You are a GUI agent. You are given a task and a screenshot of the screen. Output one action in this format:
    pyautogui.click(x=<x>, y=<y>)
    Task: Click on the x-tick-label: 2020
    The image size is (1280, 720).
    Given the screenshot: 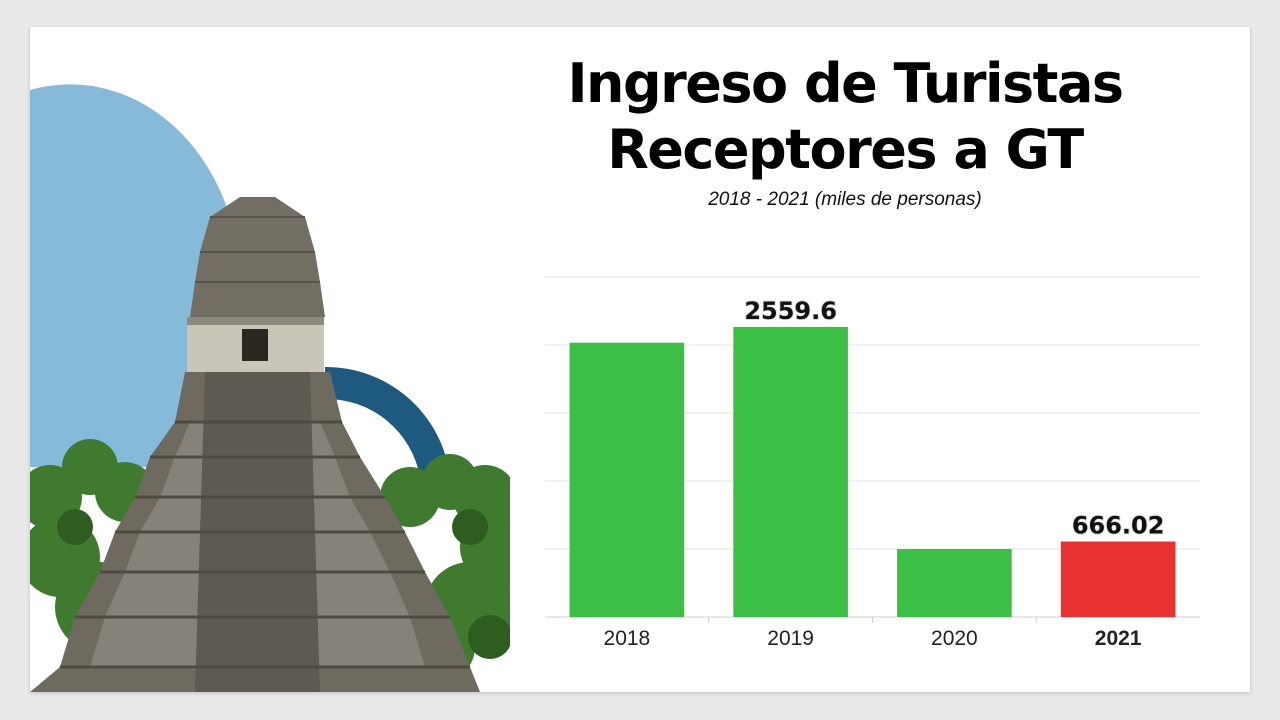 What is the action you would take?
    pyautogui.click(x=954, y=638)
    